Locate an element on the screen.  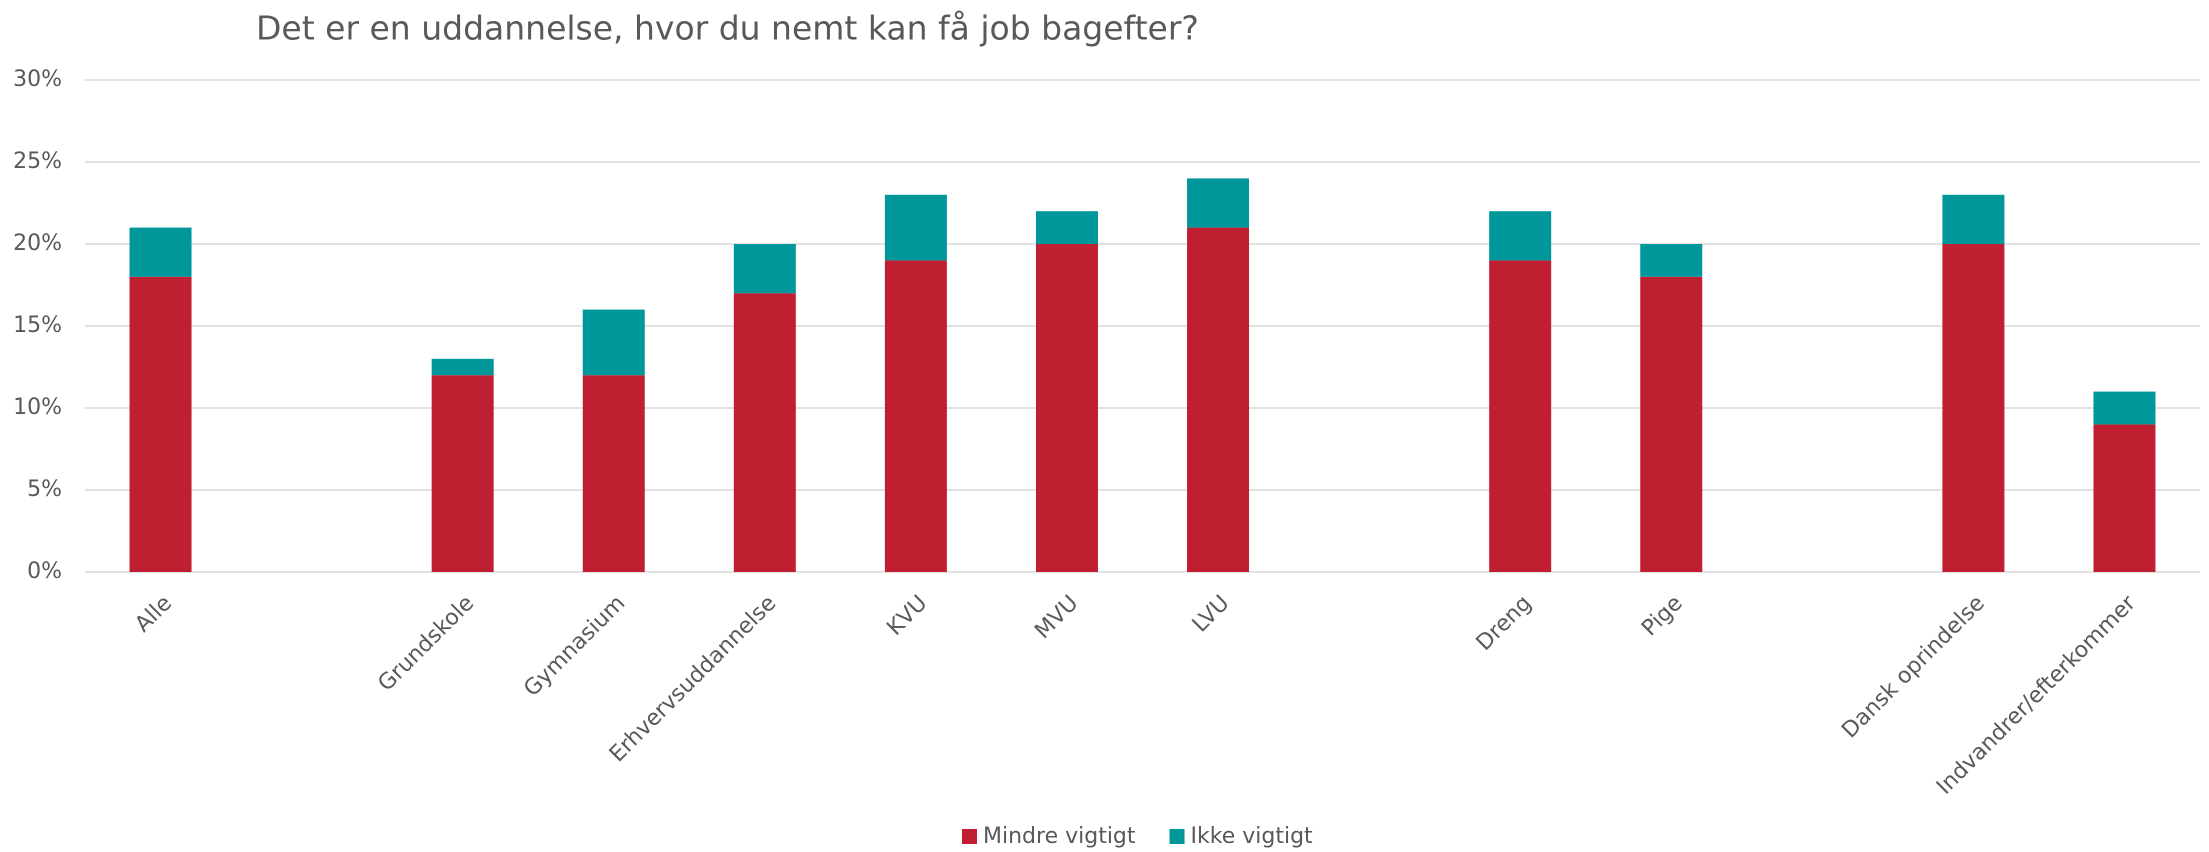
legend-label: Ikke vigtigt is located at coordinates (1252, 836).